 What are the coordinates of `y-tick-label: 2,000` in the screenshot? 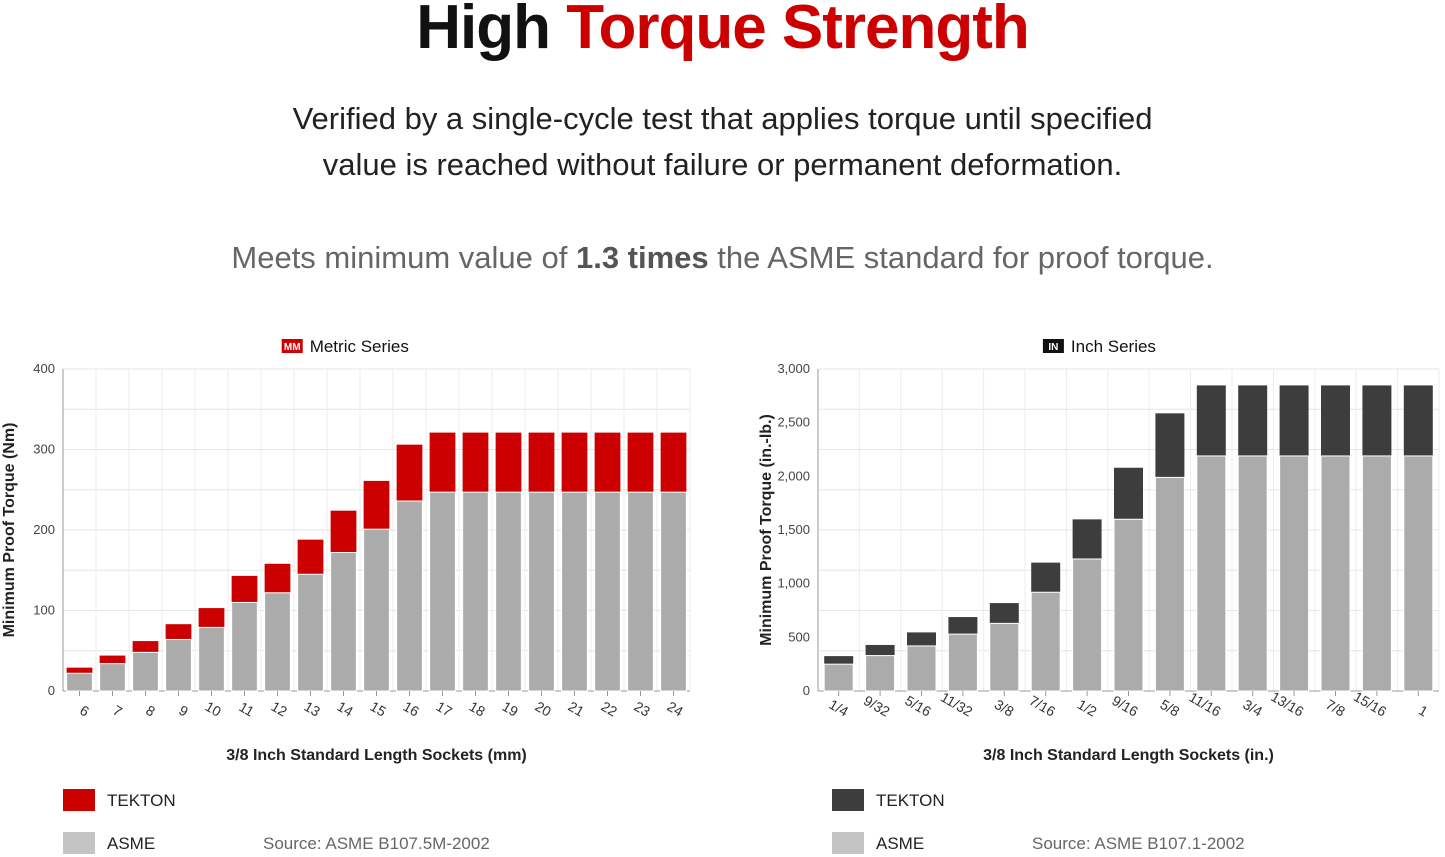 It's located at (793, 475).